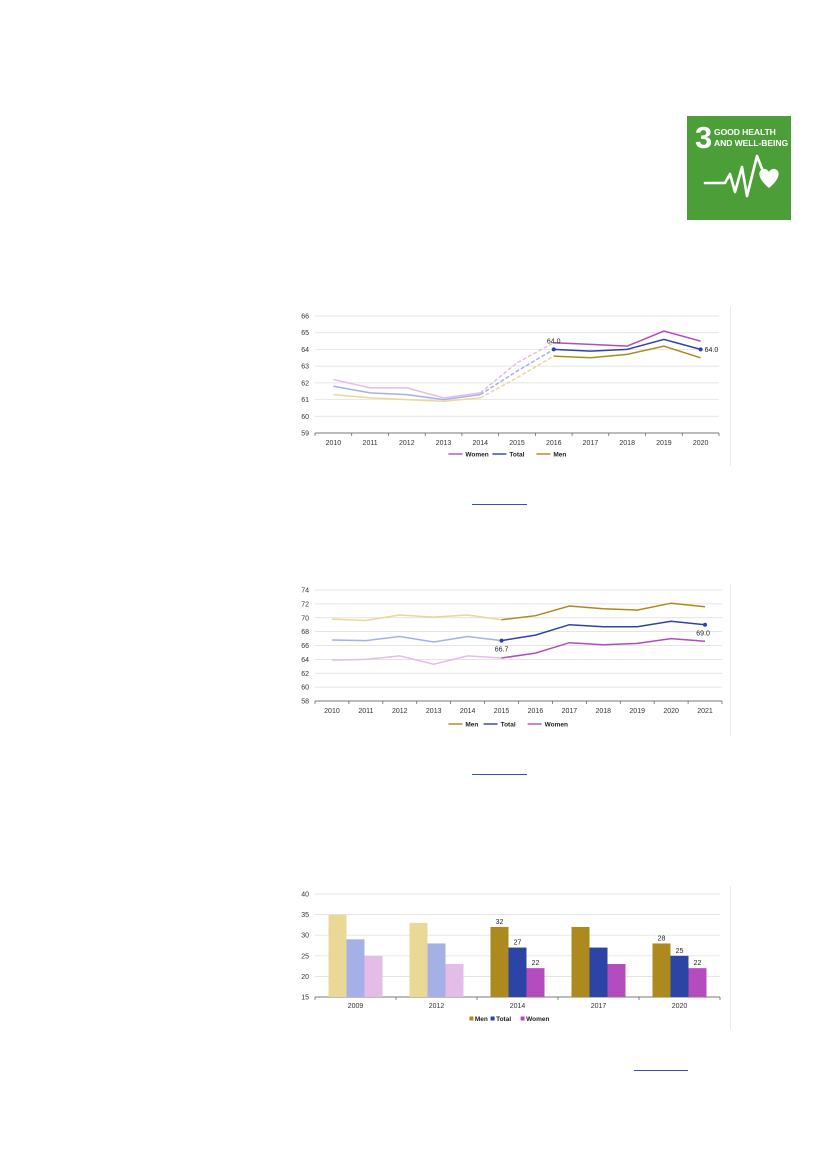 Image resolution: width=827 pixels, height=1169 pixels. Describe the element at coordinates (416, 639) in the screenshot. I see `series-total-line-earlier` at that location.